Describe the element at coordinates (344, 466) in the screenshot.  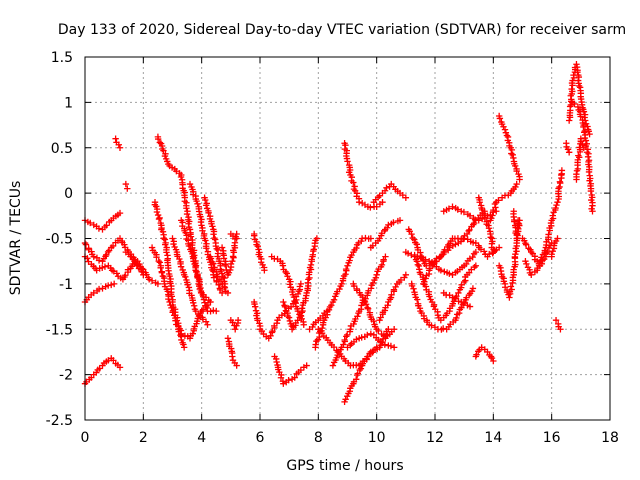
I see `x-axis-label: GPS time / hours` at that location.